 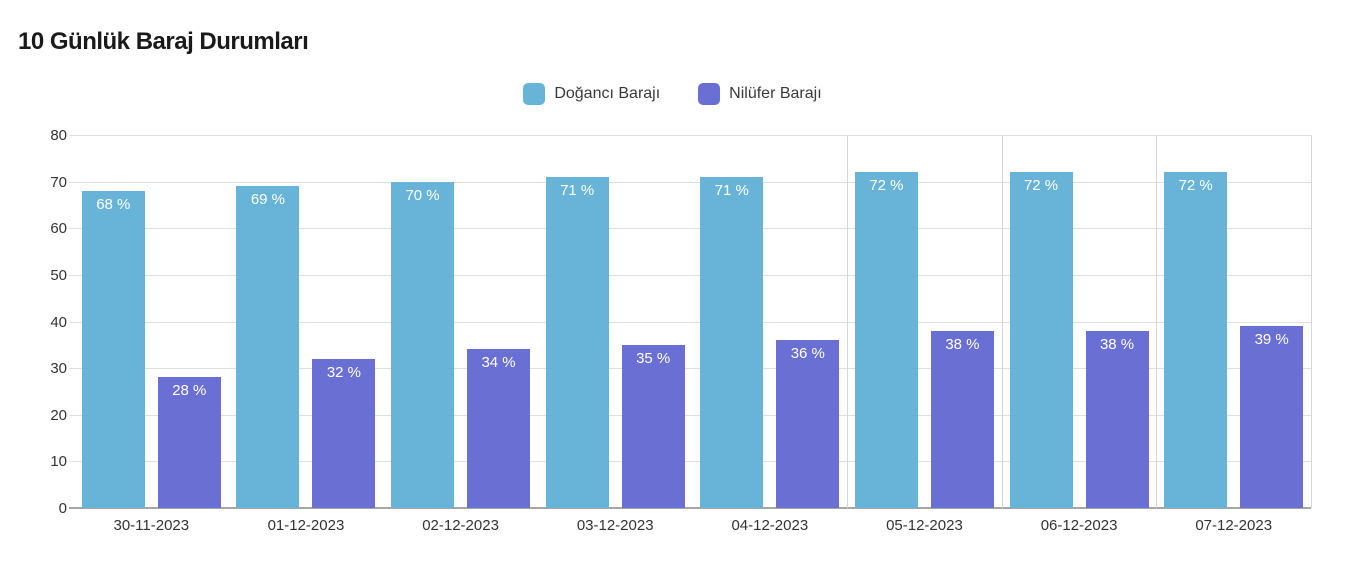 What do you see at coordinates (113, 204) in the screenshot?
I see `bar-value-label: 68 %` at bounding box center [113, 204].